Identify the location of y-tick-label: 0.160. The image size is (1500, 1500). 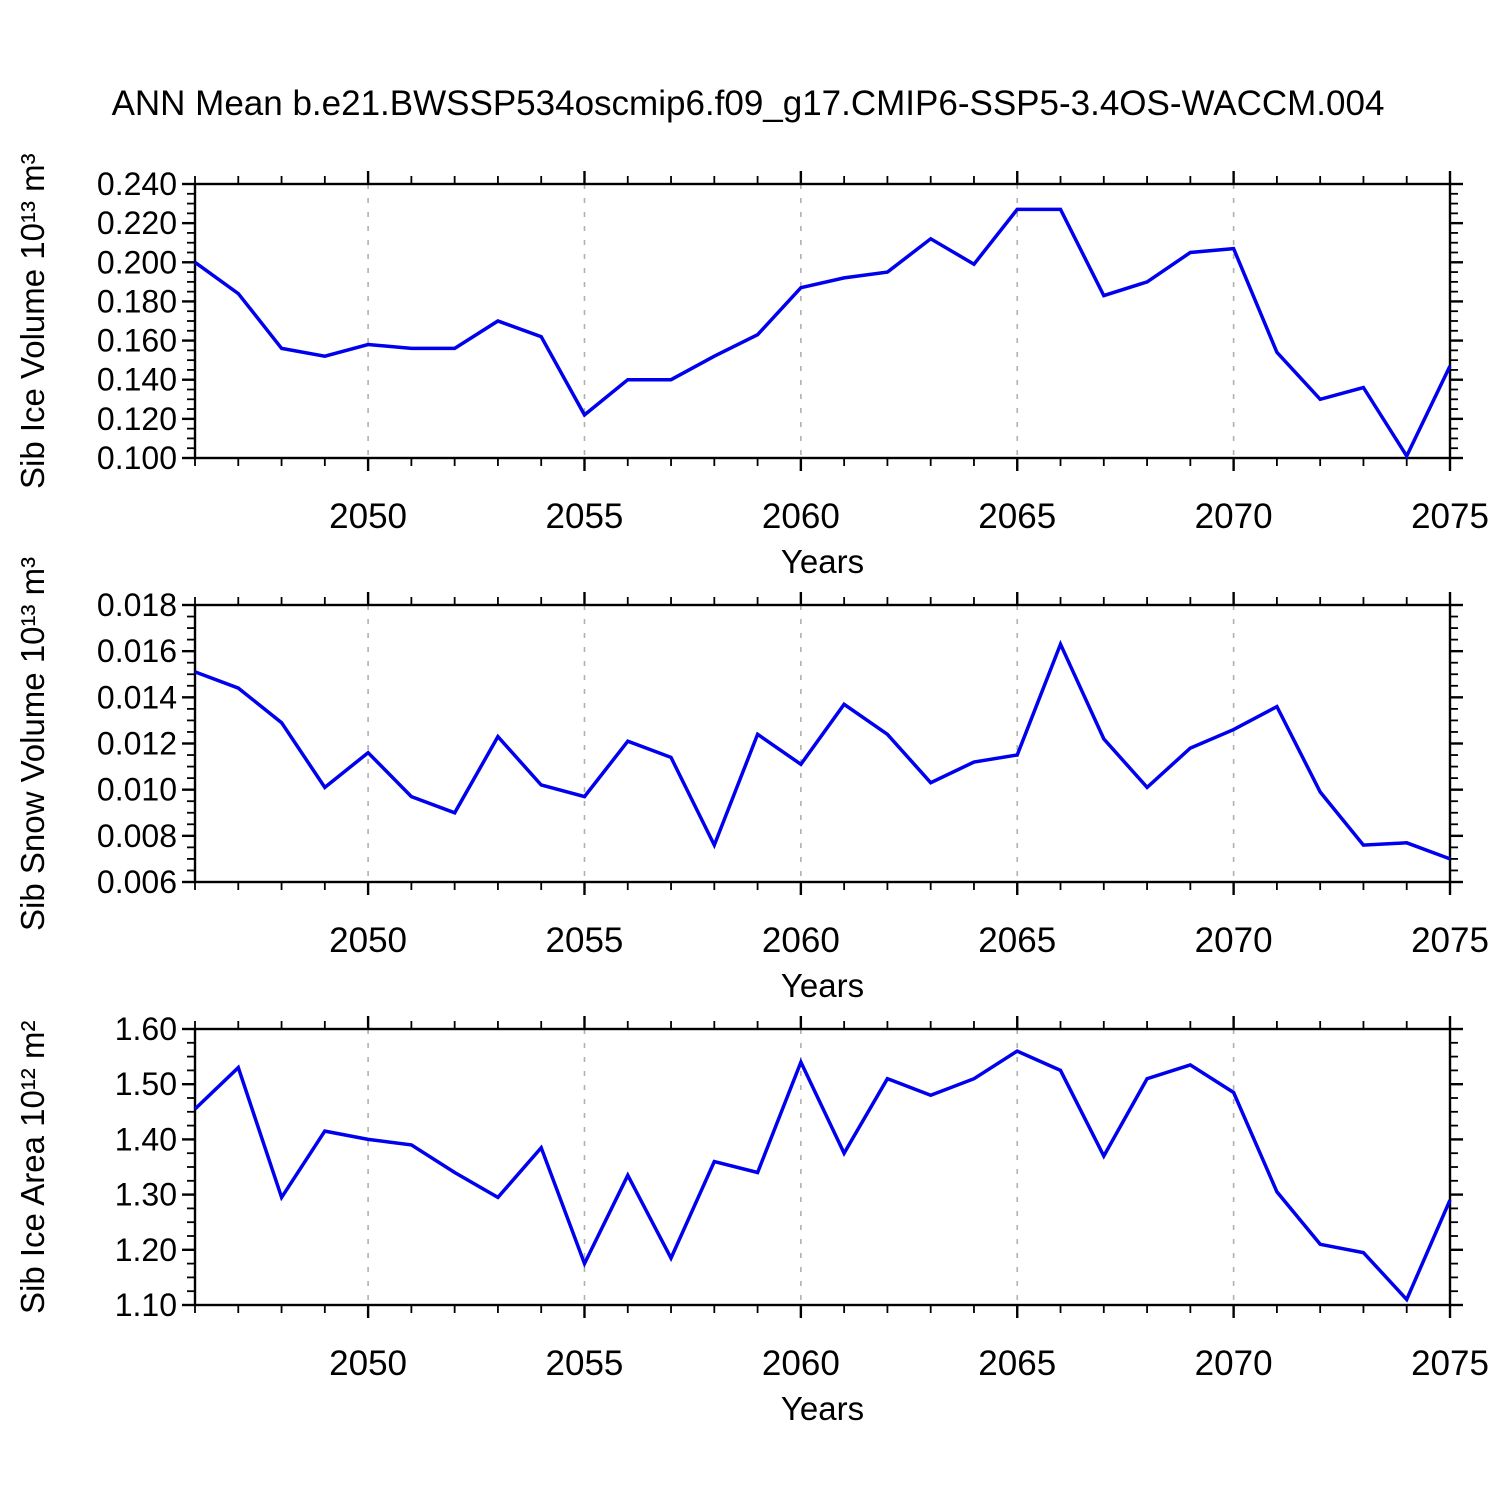
(137, 341).